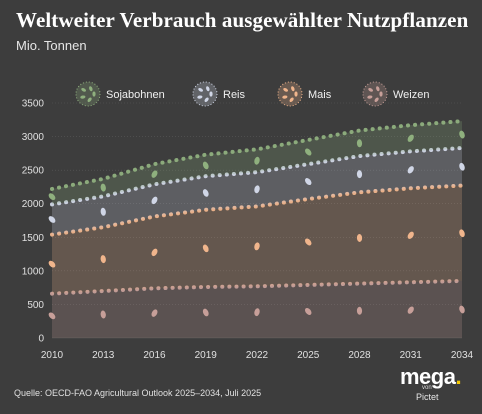  Describe the element at coordinates (308, 355) in the screenshot. I see `x-tick-2025: 2025` at that location.